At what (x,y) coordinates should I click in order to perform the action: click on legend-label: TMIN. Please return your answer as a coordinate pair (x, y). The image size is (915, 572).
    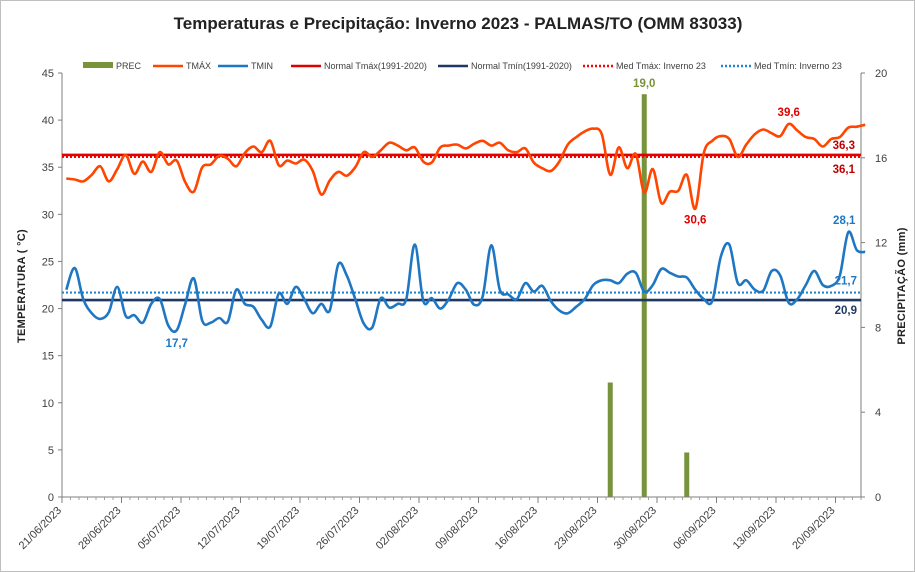
    Looking at the image, I should click on (262, 66).